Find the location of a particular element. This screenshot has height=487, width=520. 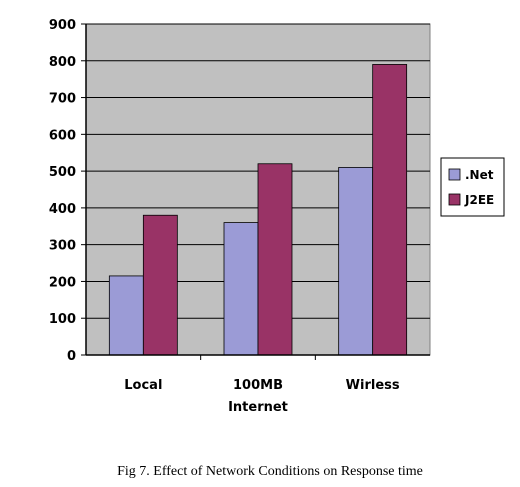

y-tick-label: 400 is located at coordinates (62, 209).